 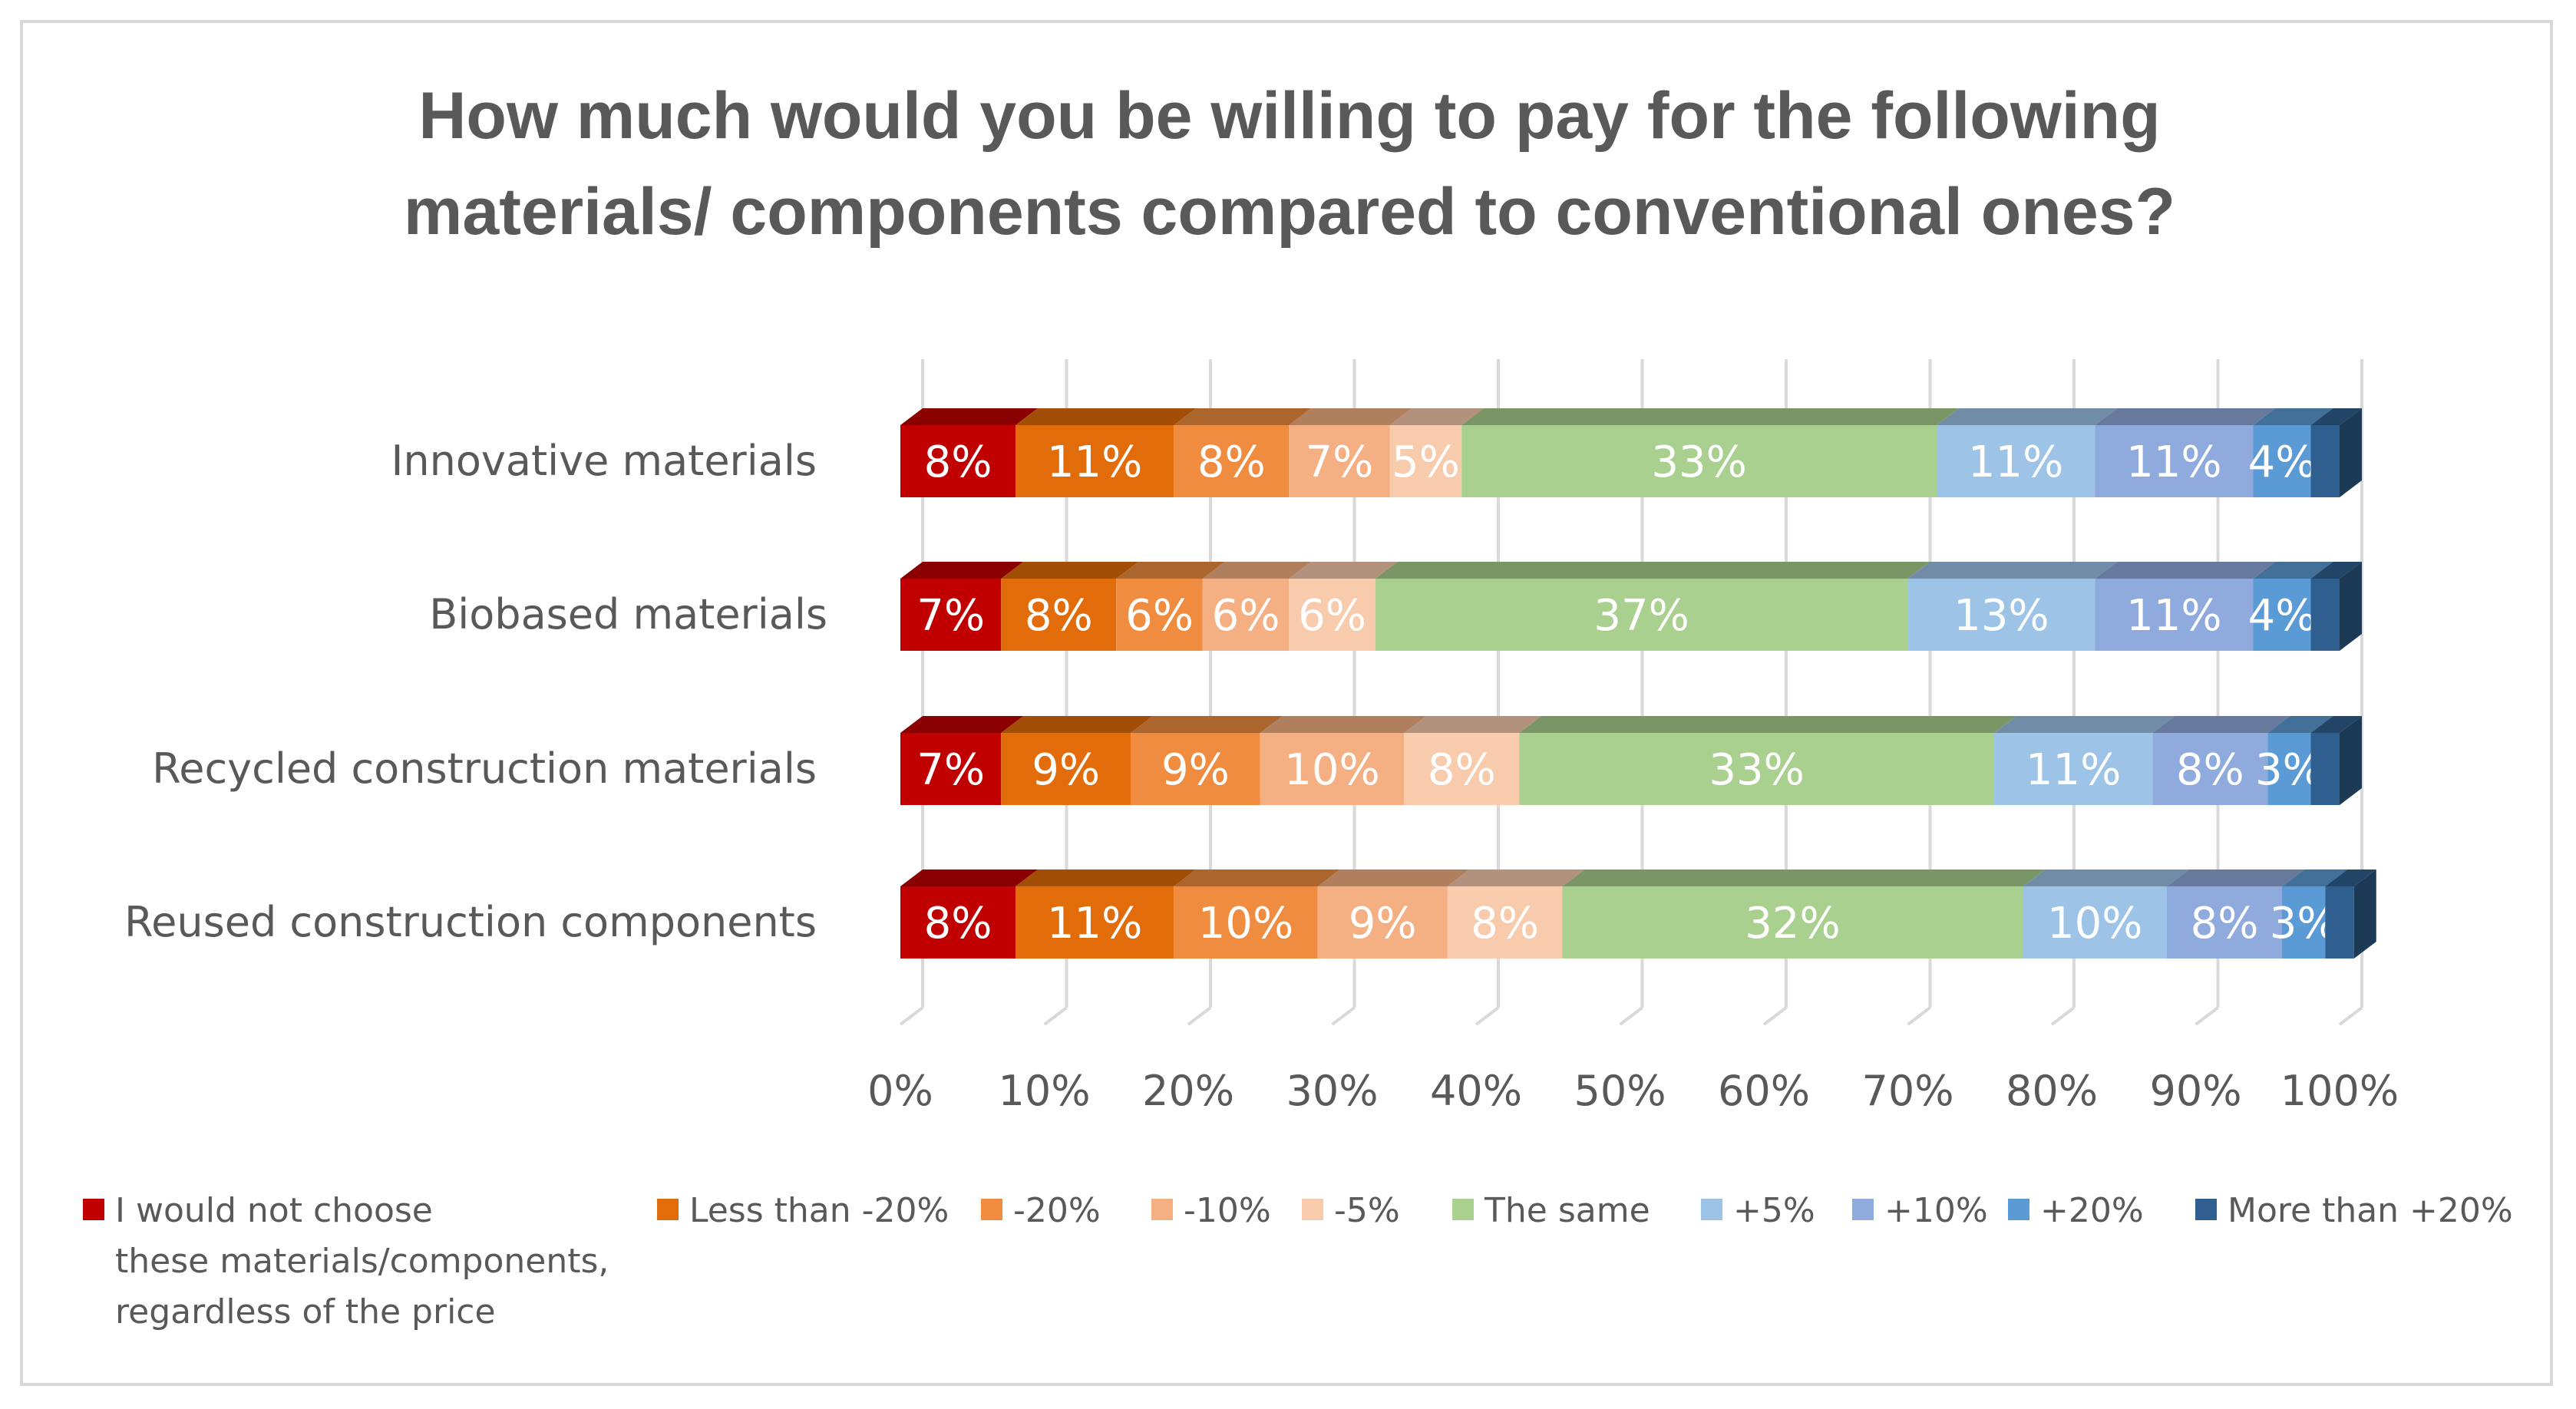 What do you see at coordinates (604, 461) in the screenshot?
I see `category-label: Innovative materials` at bounding box center [604, 461].